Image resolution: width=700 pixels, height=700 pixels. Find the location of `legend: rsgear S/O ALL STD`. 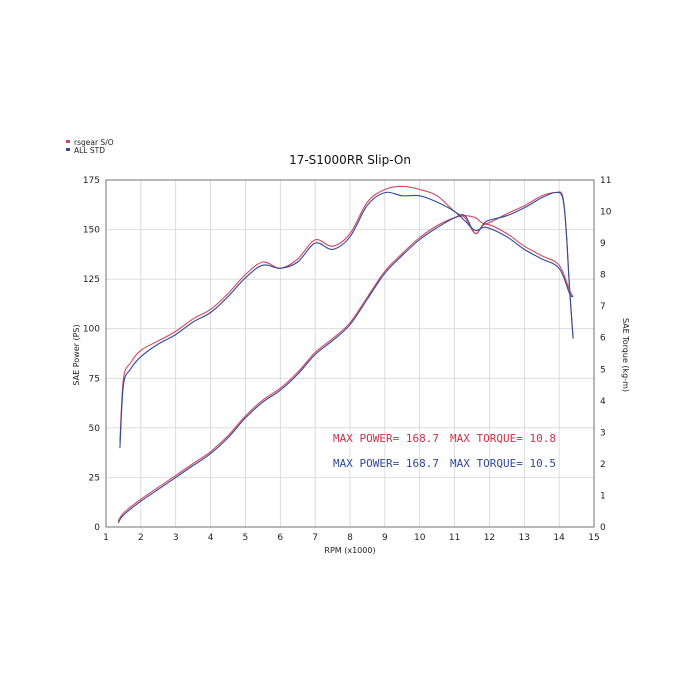

legend: rsgear S/O ALL STD is located at coordinates (90, 146).